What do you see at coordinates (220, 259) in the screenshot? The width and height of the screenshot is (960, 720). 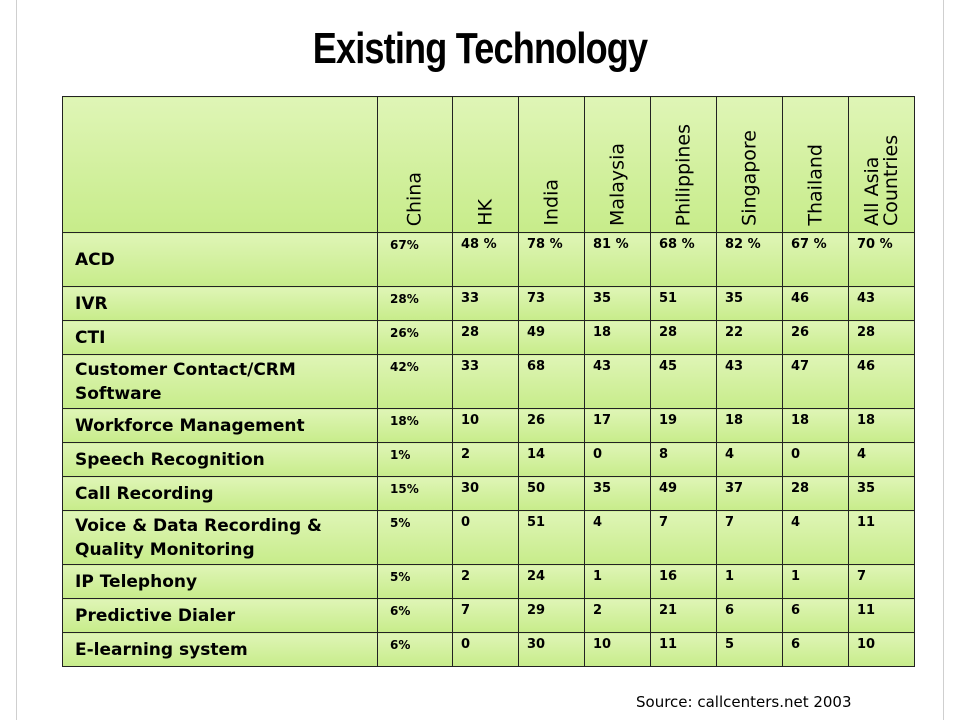 I see `row-label: ACD` at bounding box center [220, 259].